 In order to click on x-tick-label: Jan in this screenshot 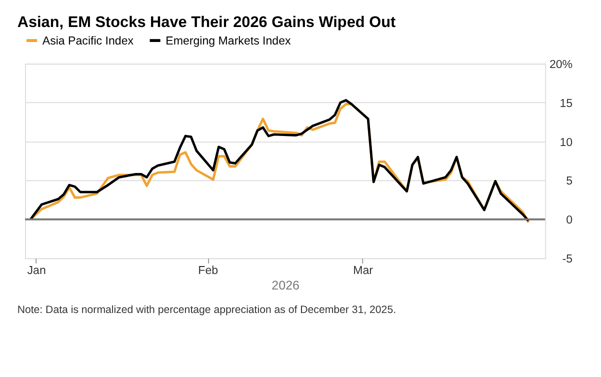, I will do `click(36, 271)`.